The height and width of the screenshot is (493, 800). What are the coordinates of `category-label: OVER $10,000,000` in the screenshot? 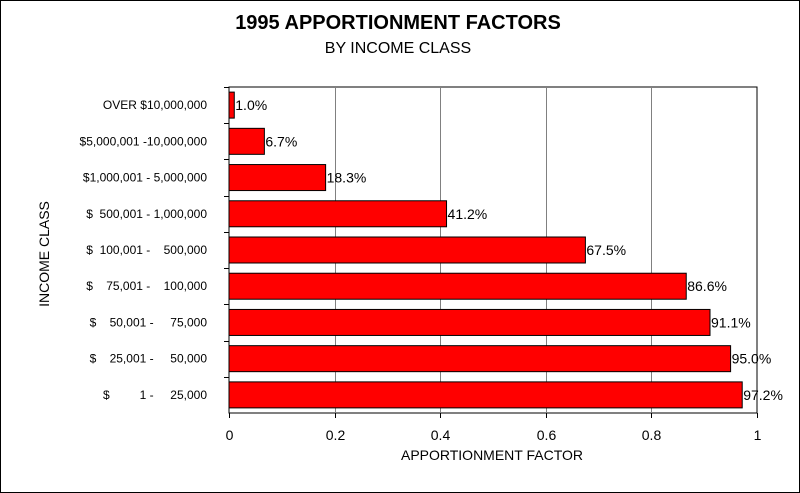 It's located at (155, 105).